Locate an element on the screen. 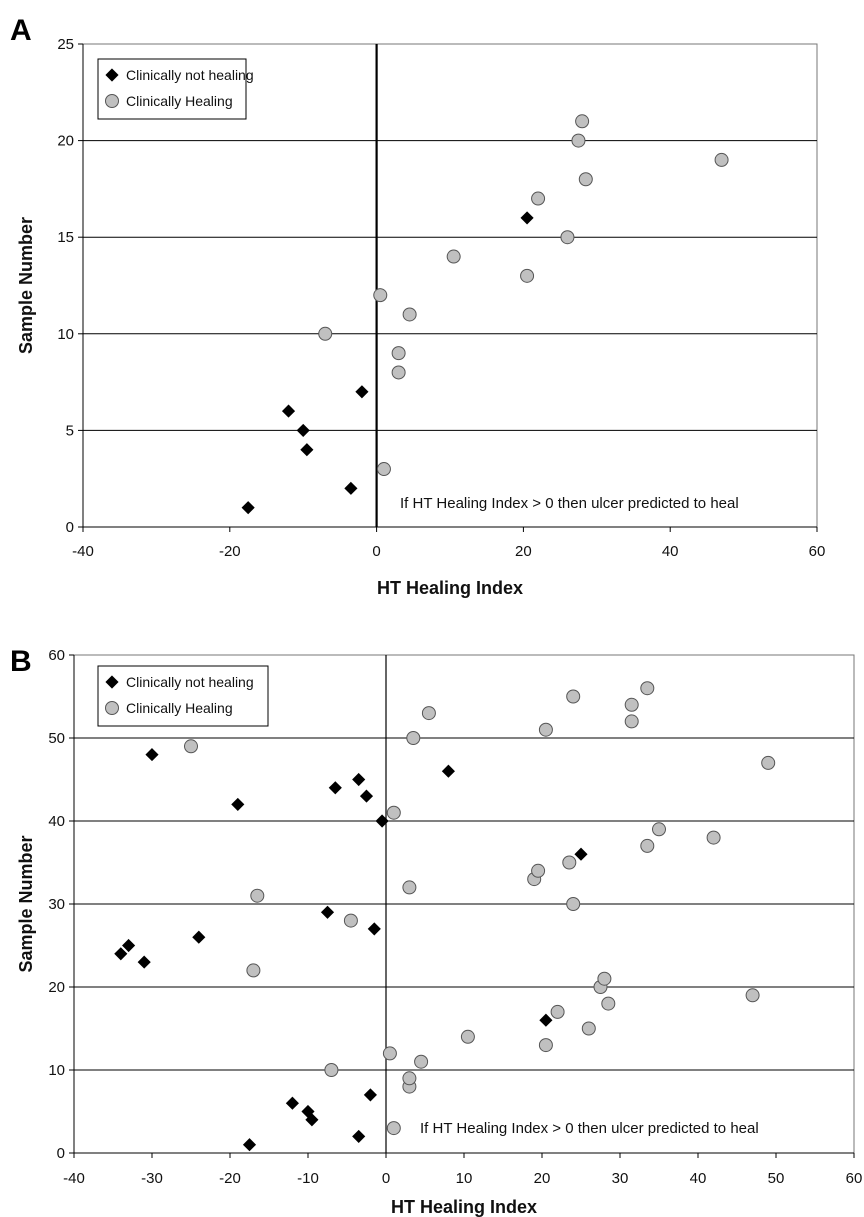  x-tick-label: 60 is located at coordinates (817, 551).